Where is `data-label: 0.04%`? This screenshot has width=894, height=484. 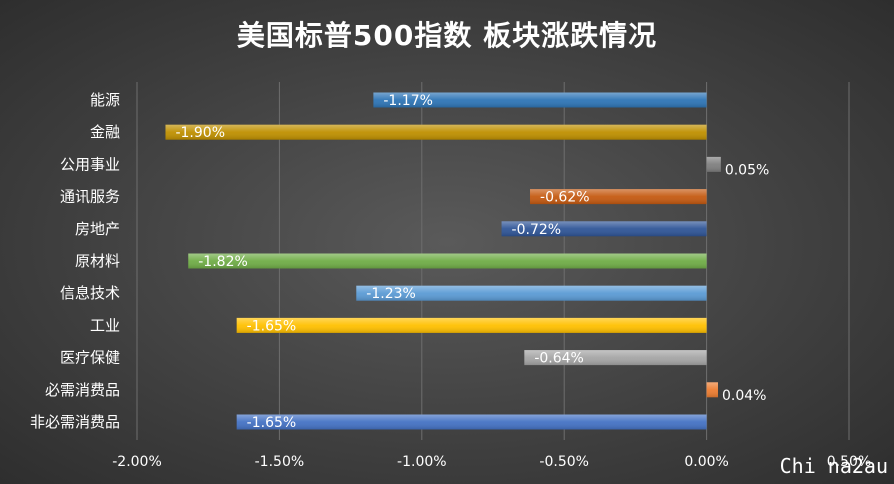 data-label: 0.04% is located at coordinates (744, 396).